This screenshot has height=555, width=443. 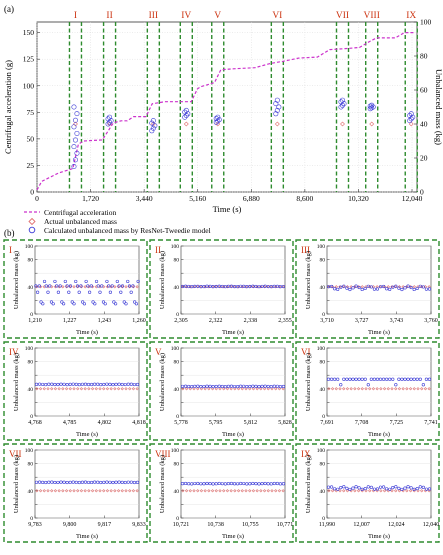 What do you see at coordinates (431, 321) in the screenshot?
I see `small-panel-x-tick-label: 3,760` at bounding box center [431, 321].